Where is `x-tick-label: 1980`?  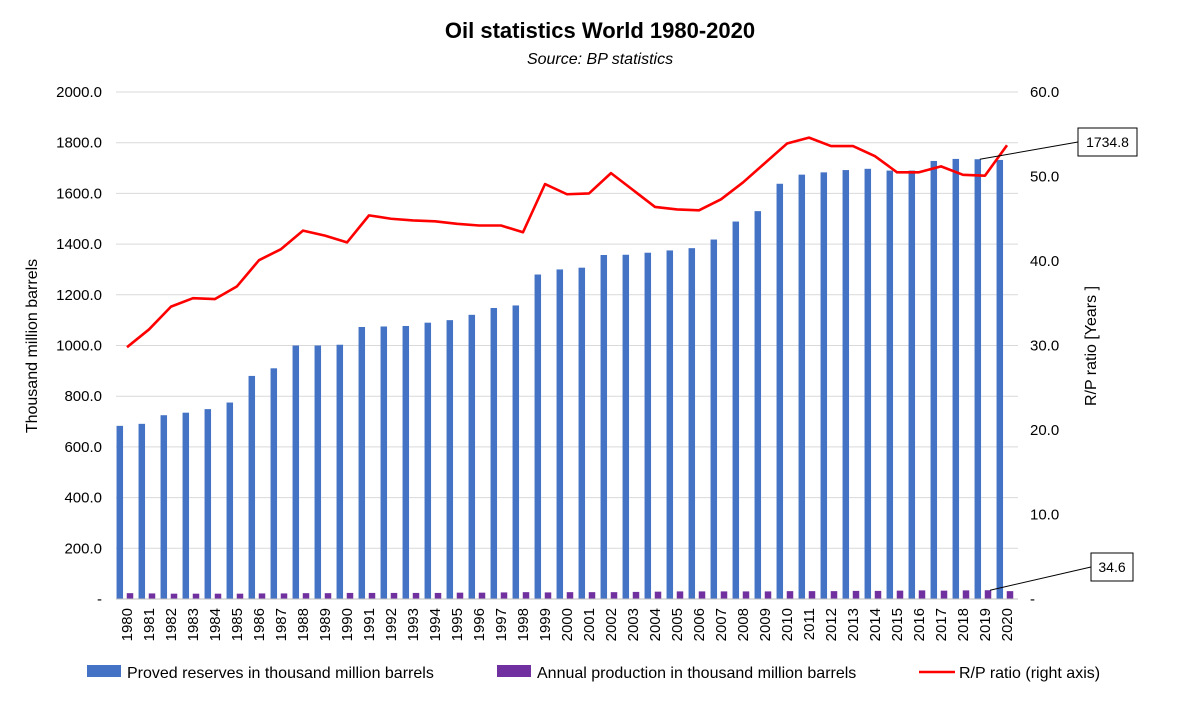 x-tick-label: 1980 is located at coordinates (127, 624).